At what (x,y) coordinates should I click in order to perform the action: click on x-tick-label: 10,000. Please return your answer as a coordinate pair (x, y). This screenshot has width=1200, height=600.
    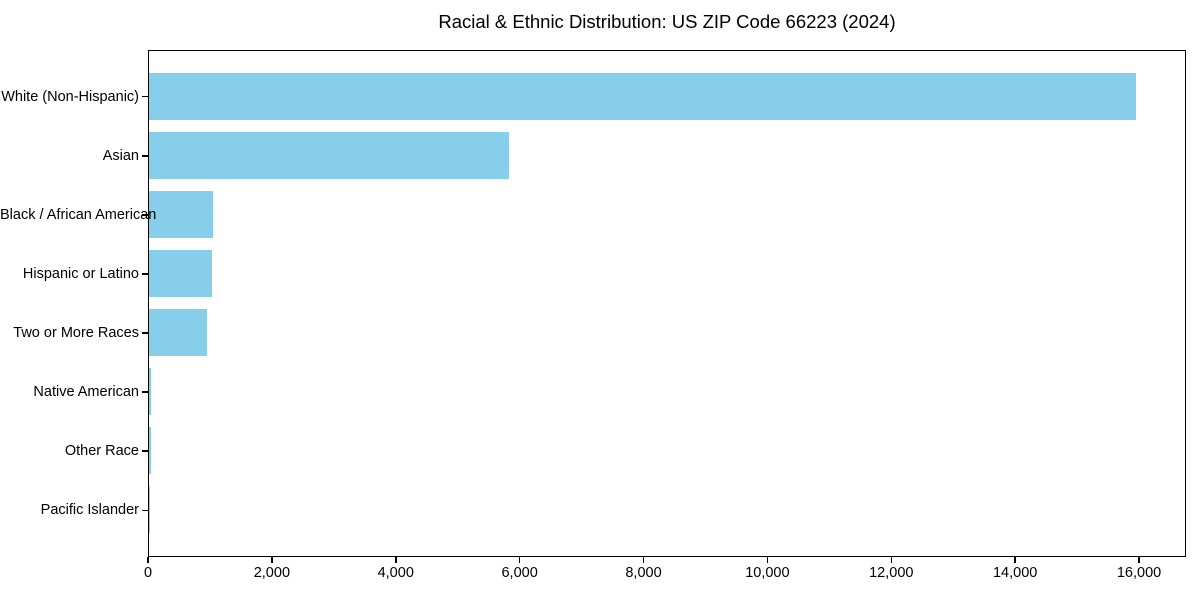
    Looking at the image, I should click on (767, 573).